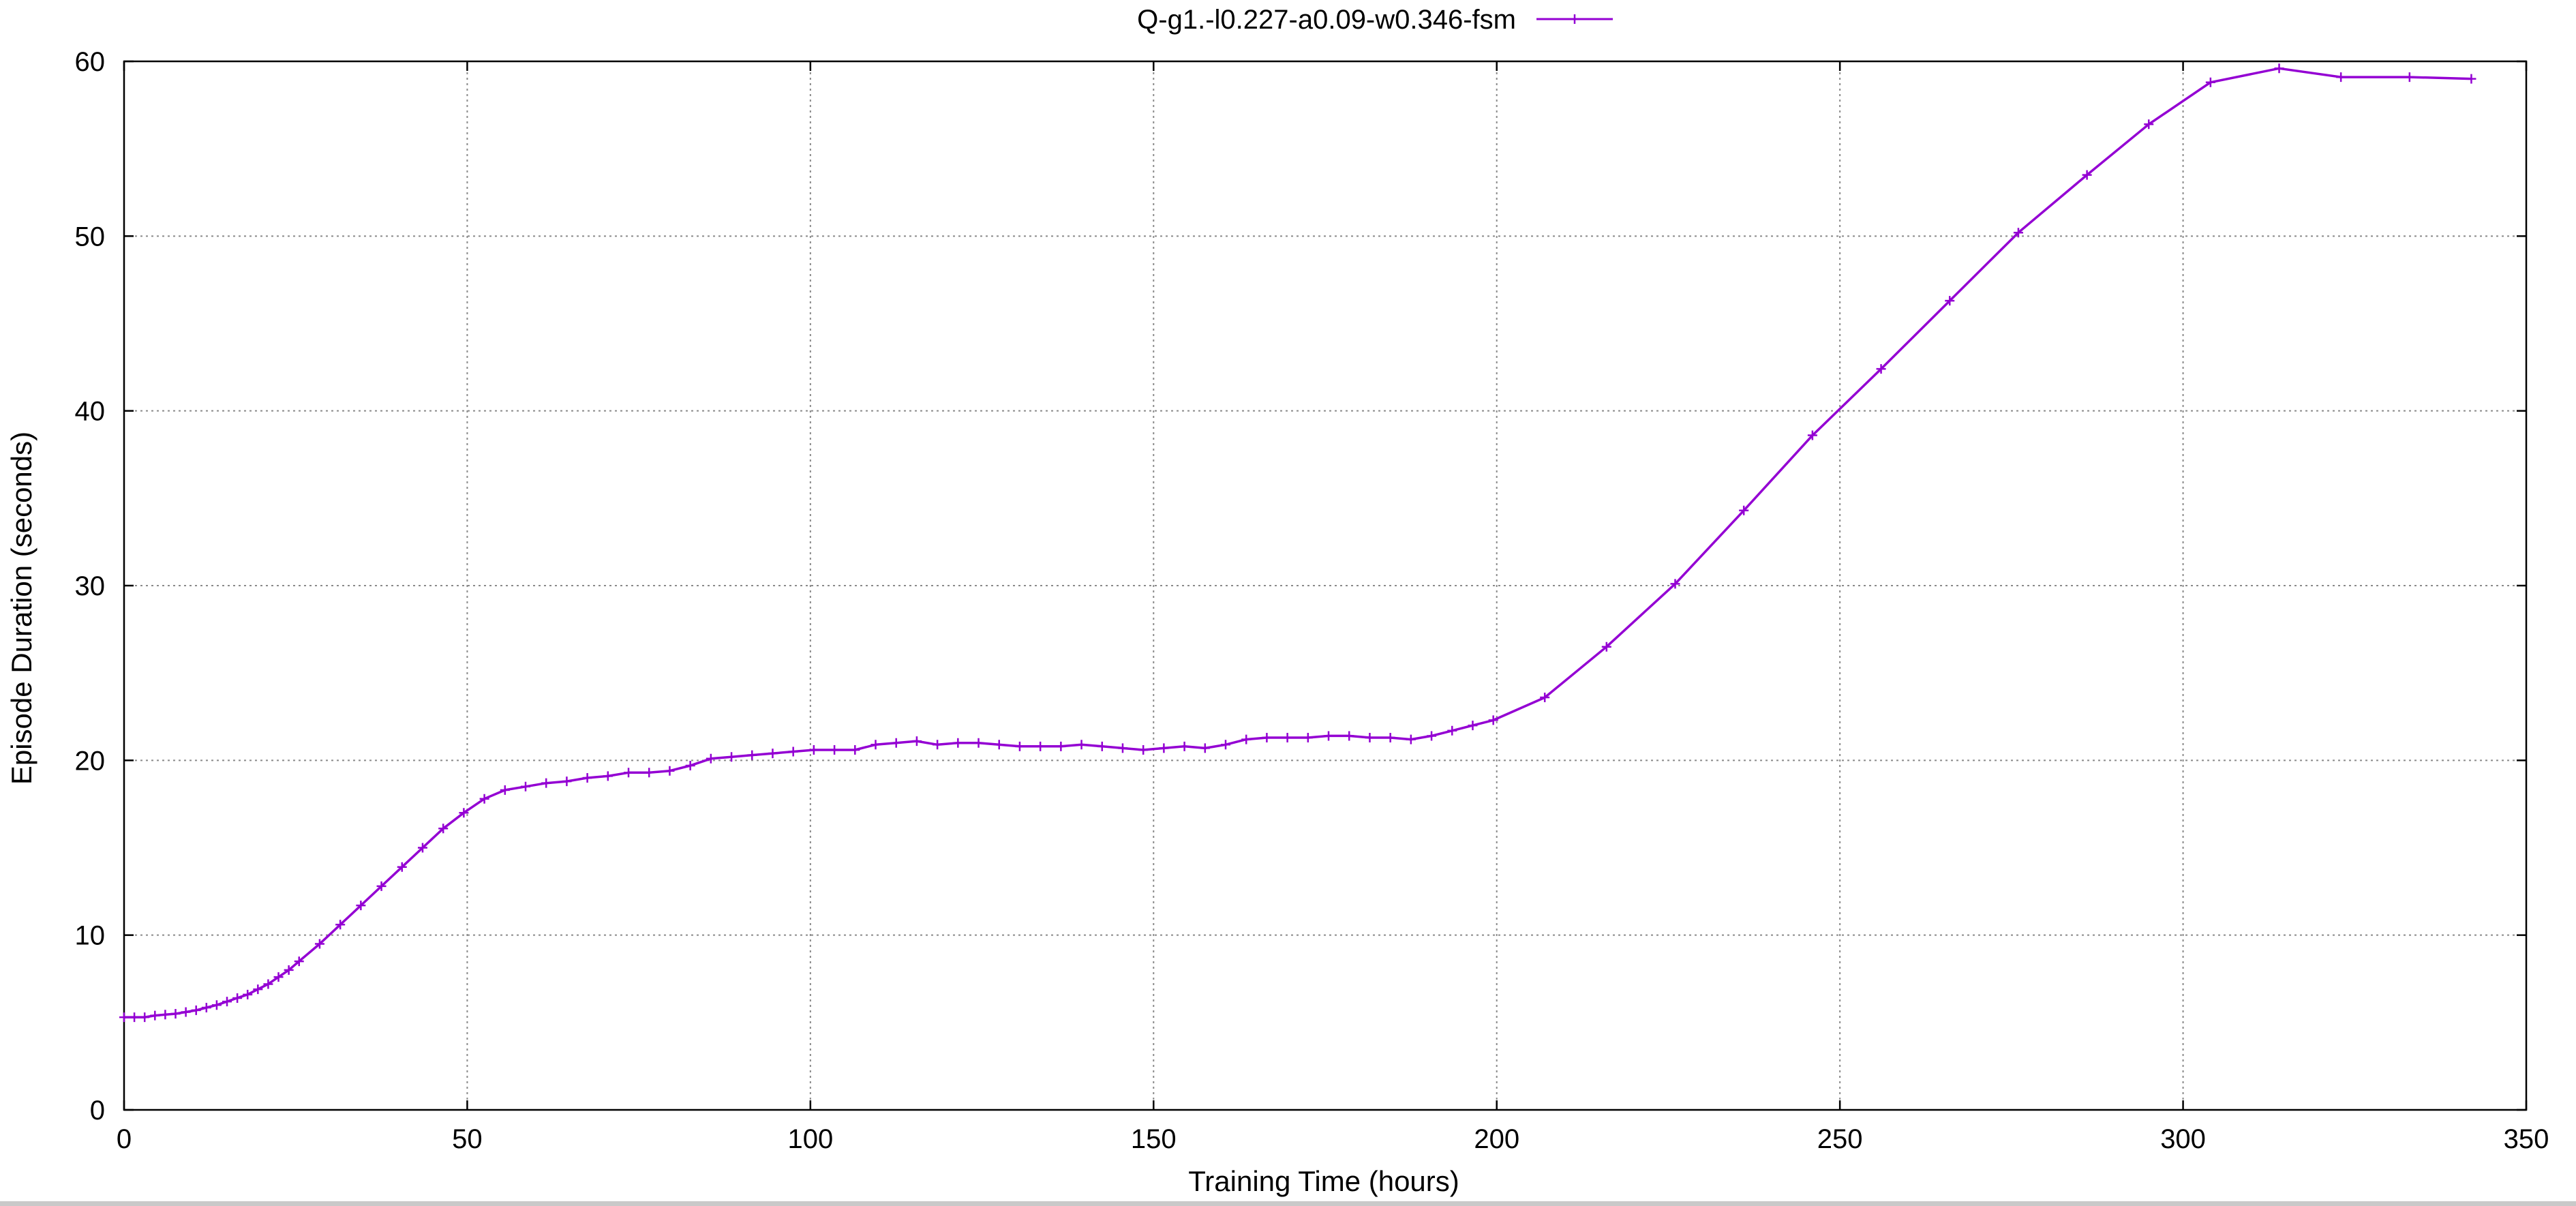 This screenshot has height=1206, width=2576. Describe the element at coordinates (90, 936) in the screenshot. I see `y-tick-label: 10` at that location.